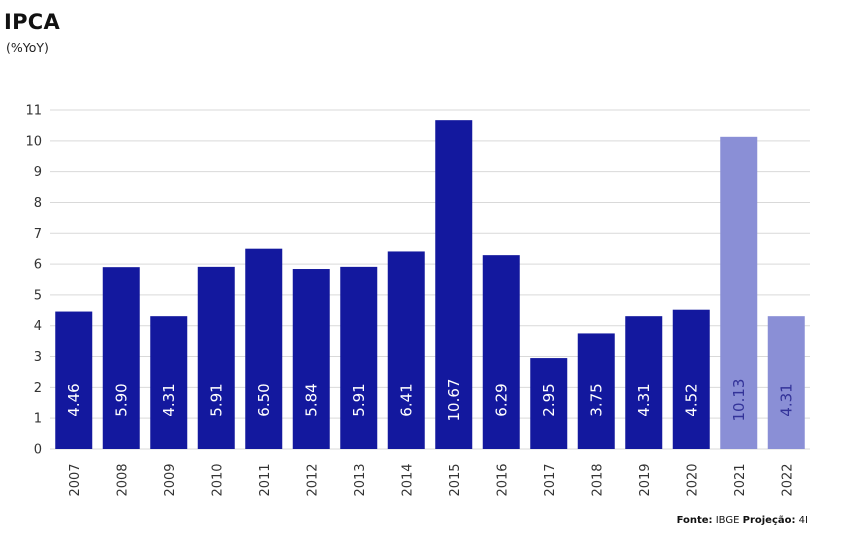 The image size is (845, 552). I want to click on y-tick-label: 9, so click(38, 172).